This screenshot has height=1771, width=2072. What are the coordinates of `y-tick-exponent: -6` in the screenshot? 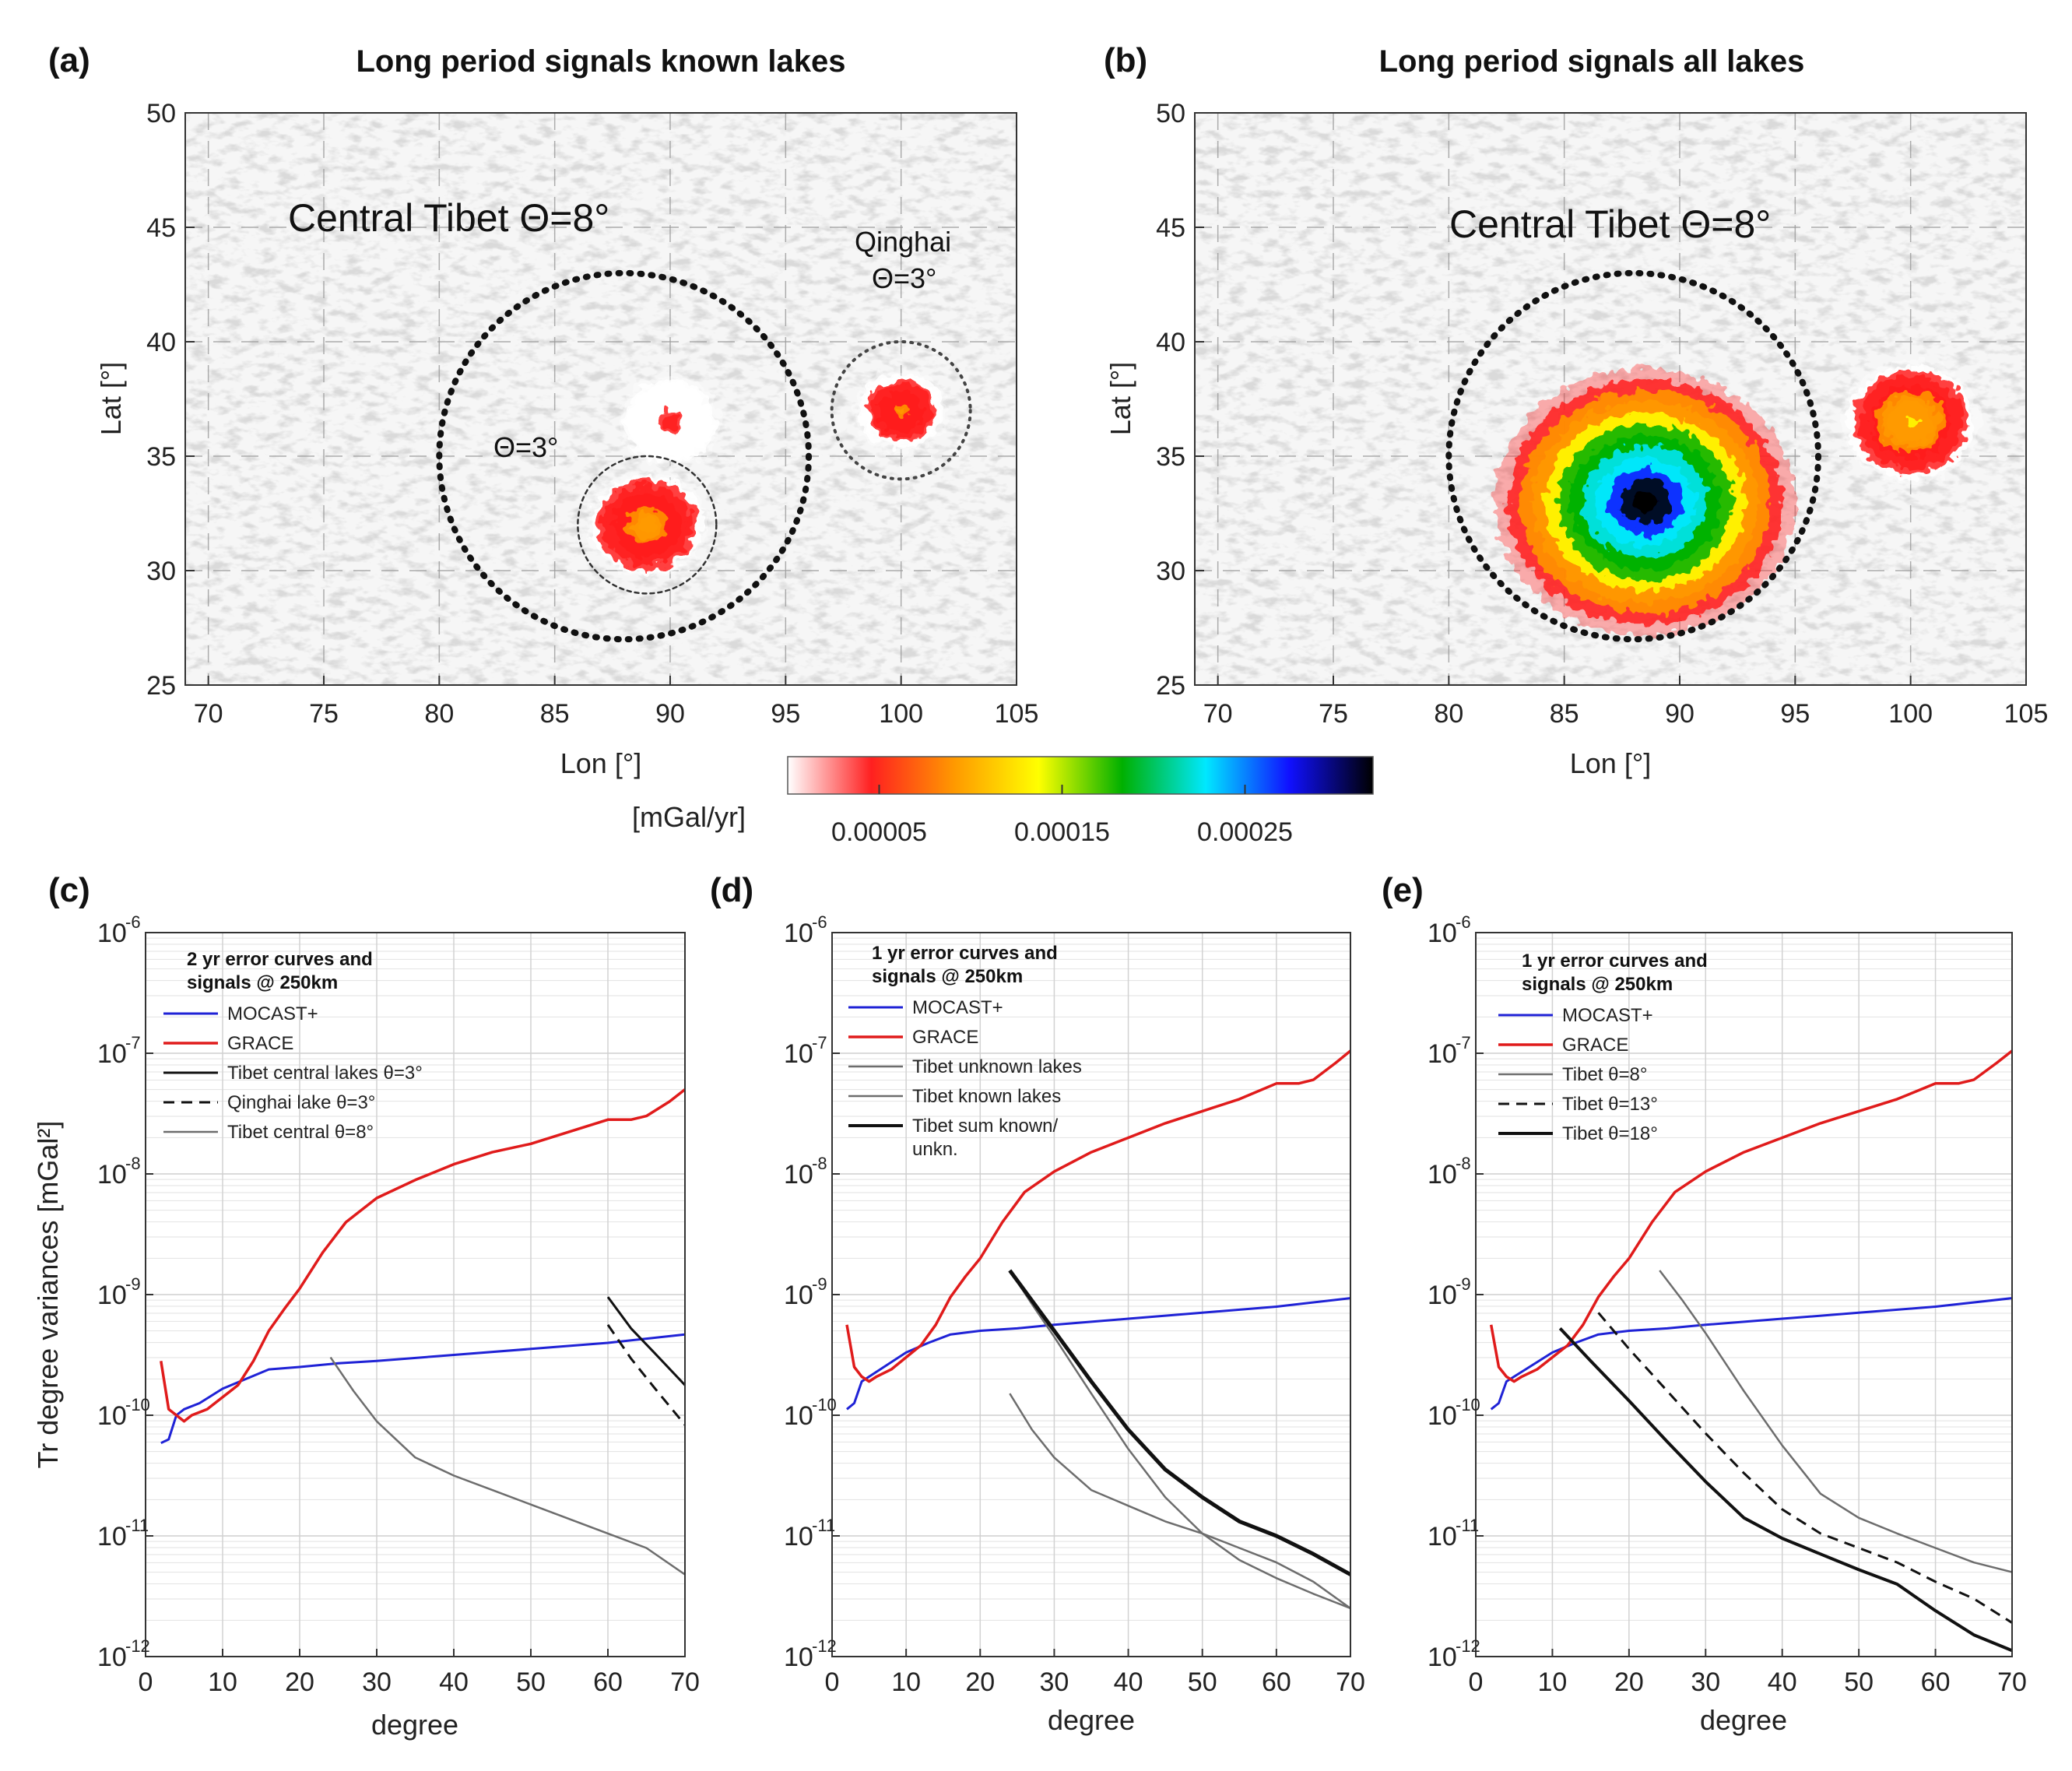 It's located at (133, 922).